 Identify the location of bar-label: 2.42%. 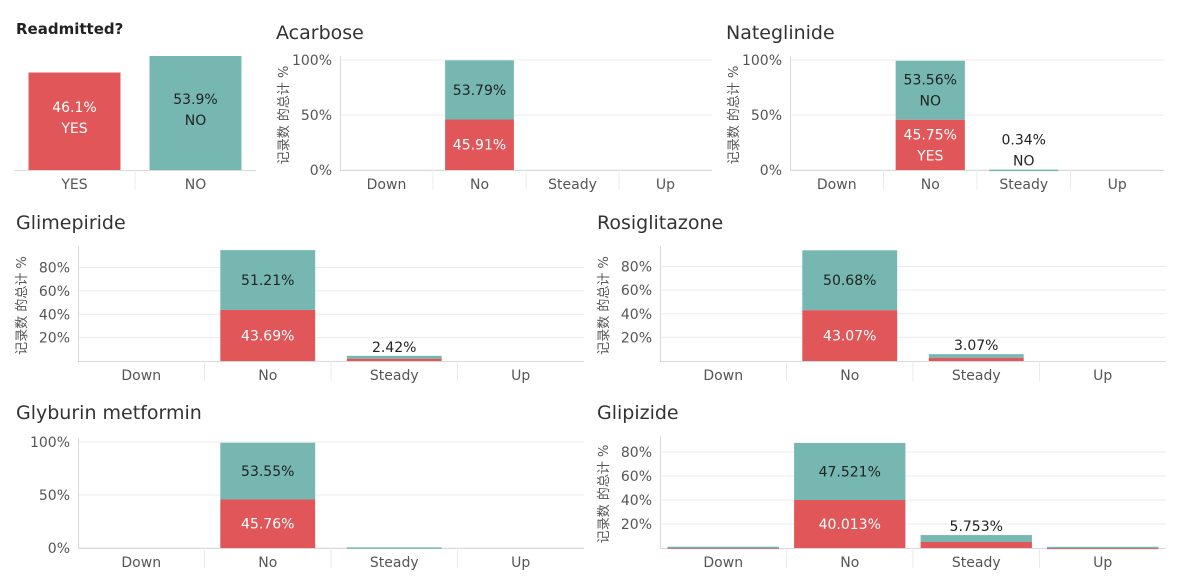
(394, 348).